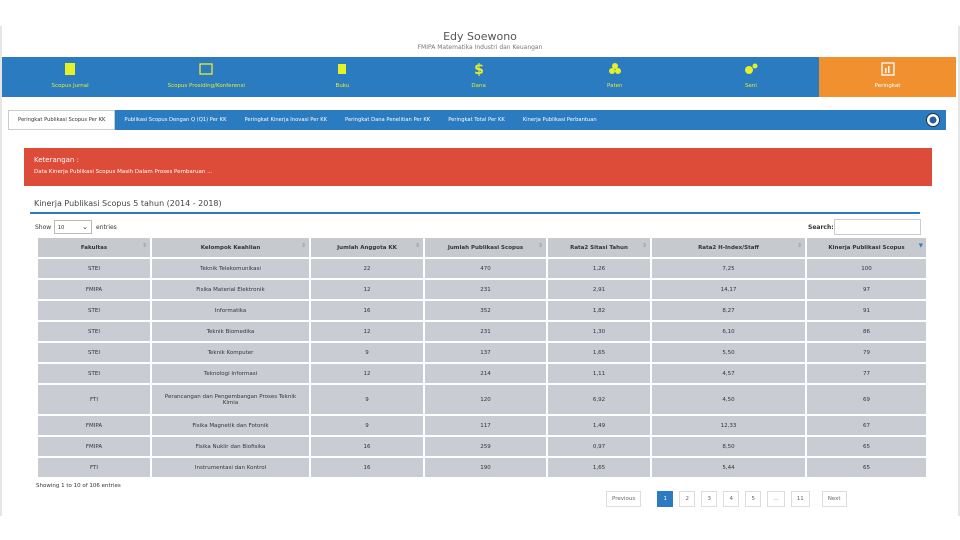 The width and height of the screenshot is (960, 540). Describe the element at coordinates (230, 268) in the screenshot. I see `table-cell: Teknik Telekomunikasi` at that location.